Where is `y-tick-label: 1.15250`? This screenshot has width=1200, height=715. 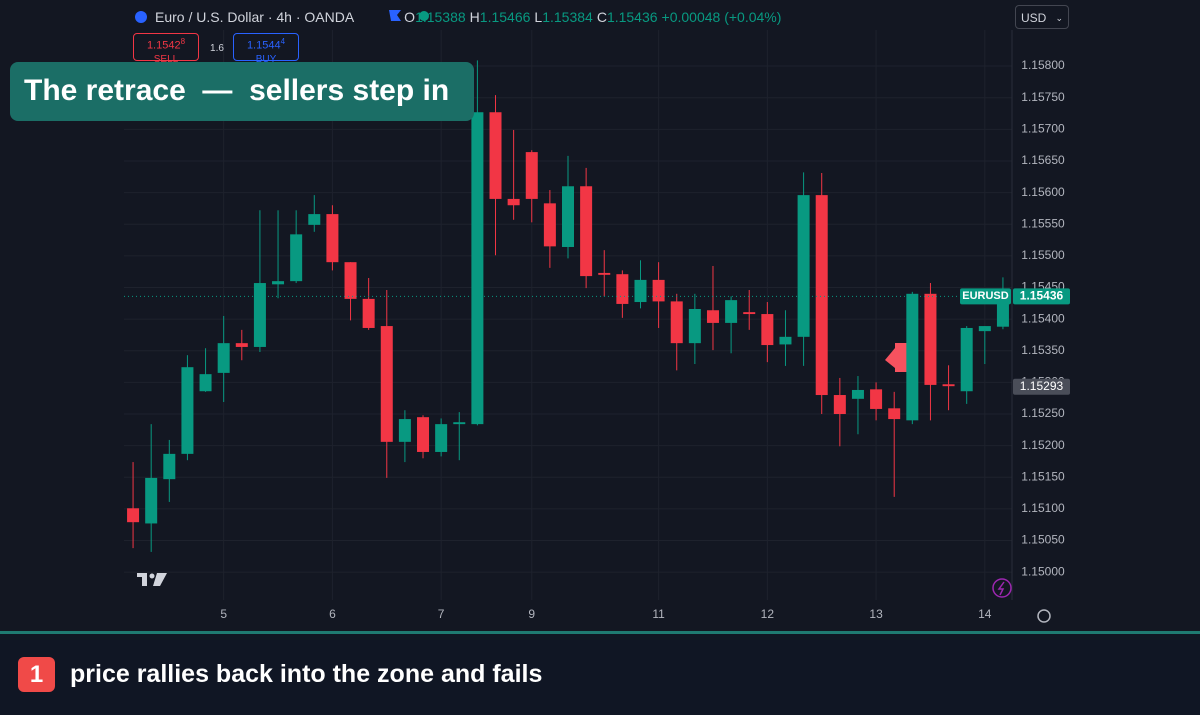
y-tick-label: 1.15250 is located at coordinates (1043, 413).